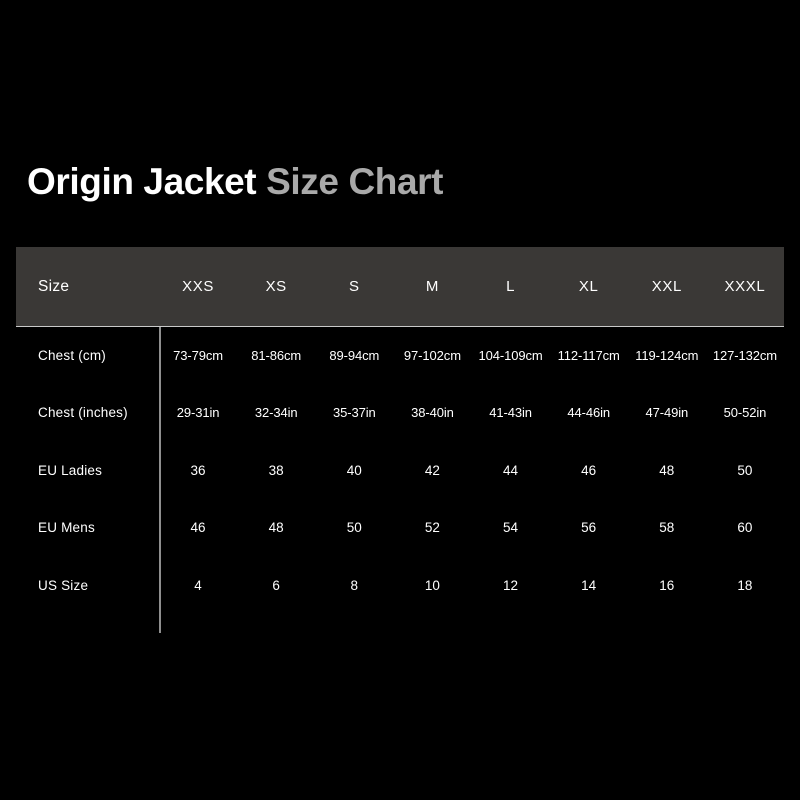 The width and height of the screenshot is (800, 800). Describe the element at coordinates (432, 413) in the screenshot. I see `cell-chest-in-m: 38-40in` at that location.